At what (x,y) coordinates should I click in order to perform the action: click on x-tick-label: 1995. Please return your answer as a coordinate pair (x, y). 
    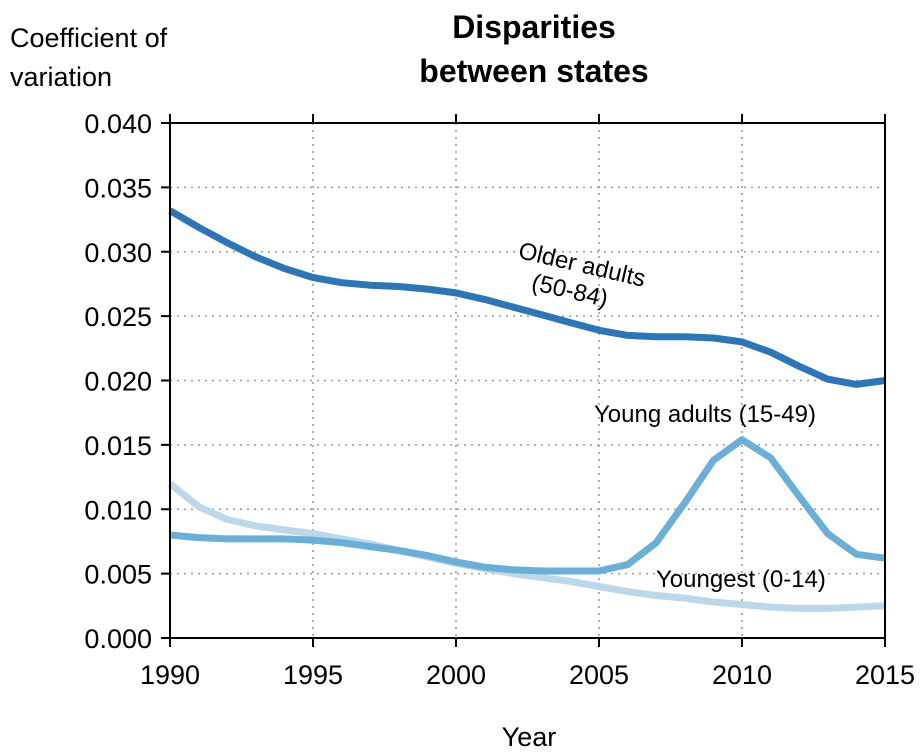
    Looking at the image, I should click on (313, 675).